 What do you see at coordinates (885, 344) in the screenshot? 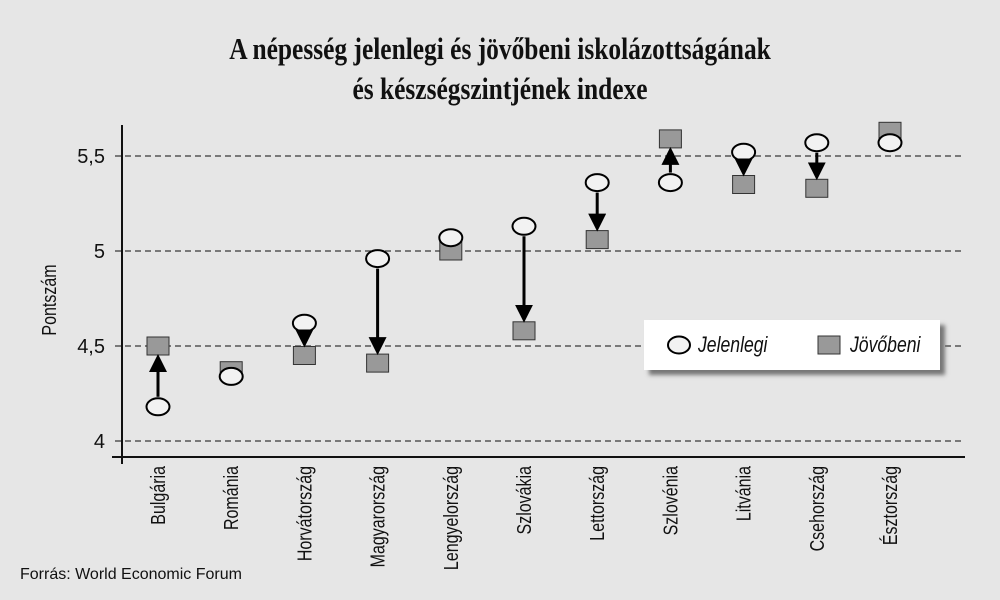
I see `legend-label-jovobeni: Jövőbeni` at bounding box center [885, 344].